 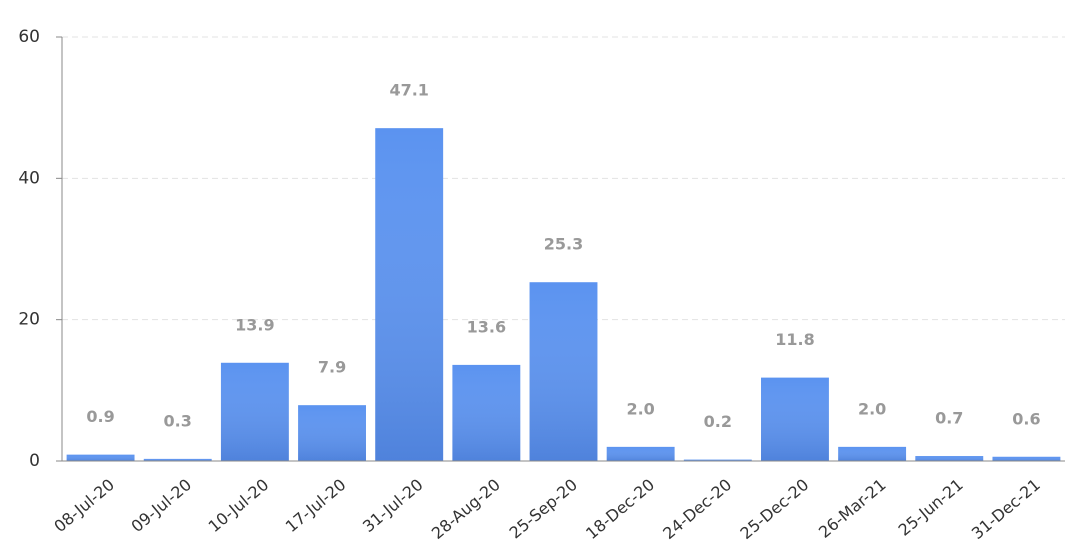 What do you see at coordinates (1026, 418) in the screenshot?
I see `value-label: 0.6` at bounding box center [1026, 418].